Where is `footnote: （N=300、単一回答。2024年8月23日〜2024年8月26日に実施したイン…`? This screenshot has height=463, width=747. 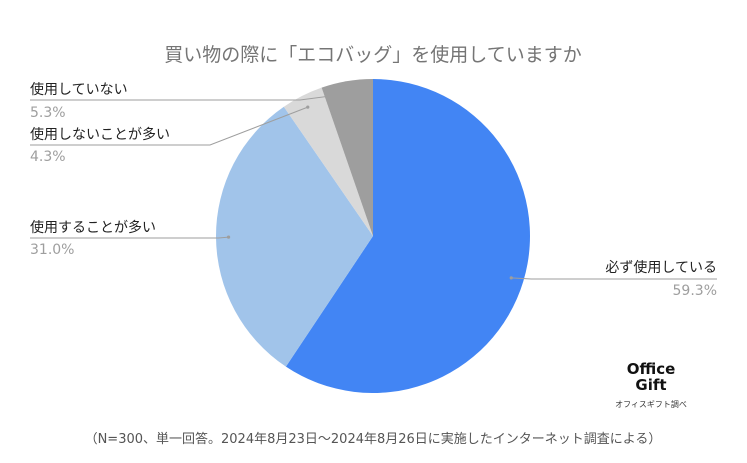 footnote: （N=300、単一回答。2024年8月23日〜2024年8月26日に実施したイン… is located at coordinates (373, 439).